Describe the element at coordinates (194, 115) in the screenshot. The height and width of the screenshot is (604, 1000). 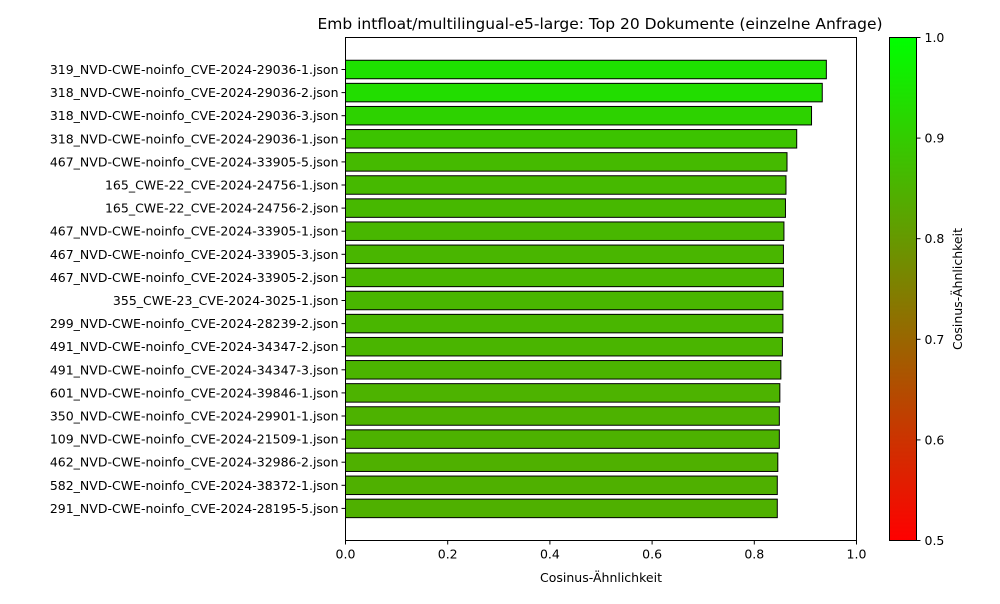
I see `y-tick-label: 318_NVD-CWE-noinfo_CVE-2024-29036-3.json` at that location.